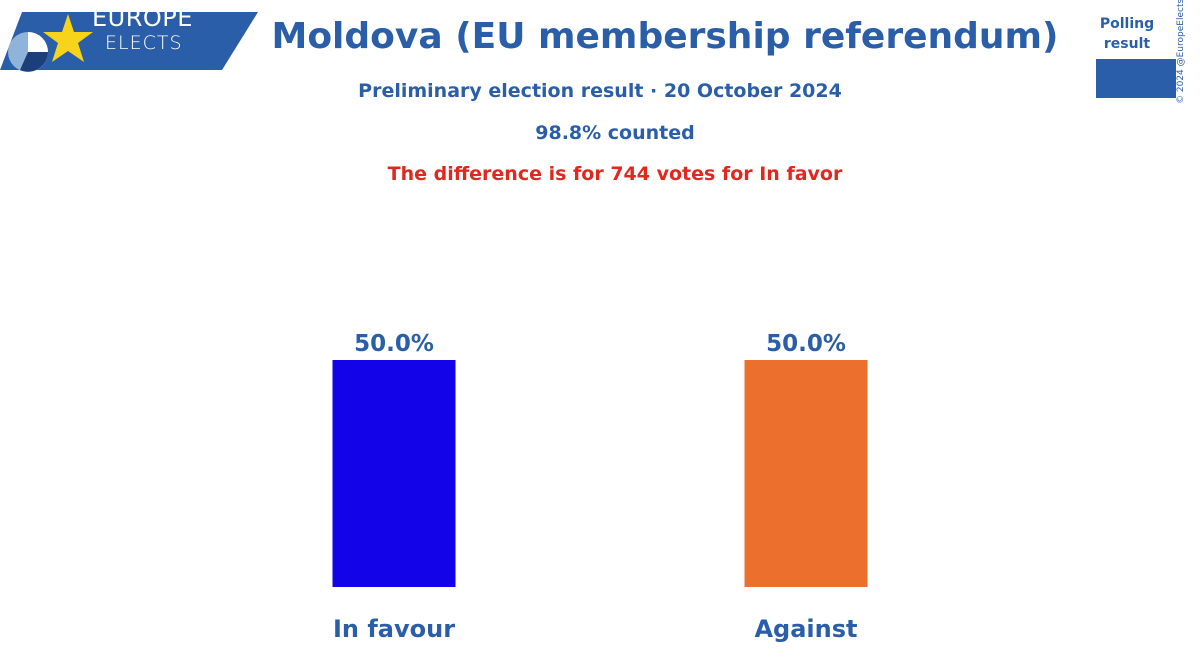 The width and height of the screenshot is (1200, 670). Describe the element at coordinates (805, 629) in the screenshot. I see `category-label: Against` at that location.